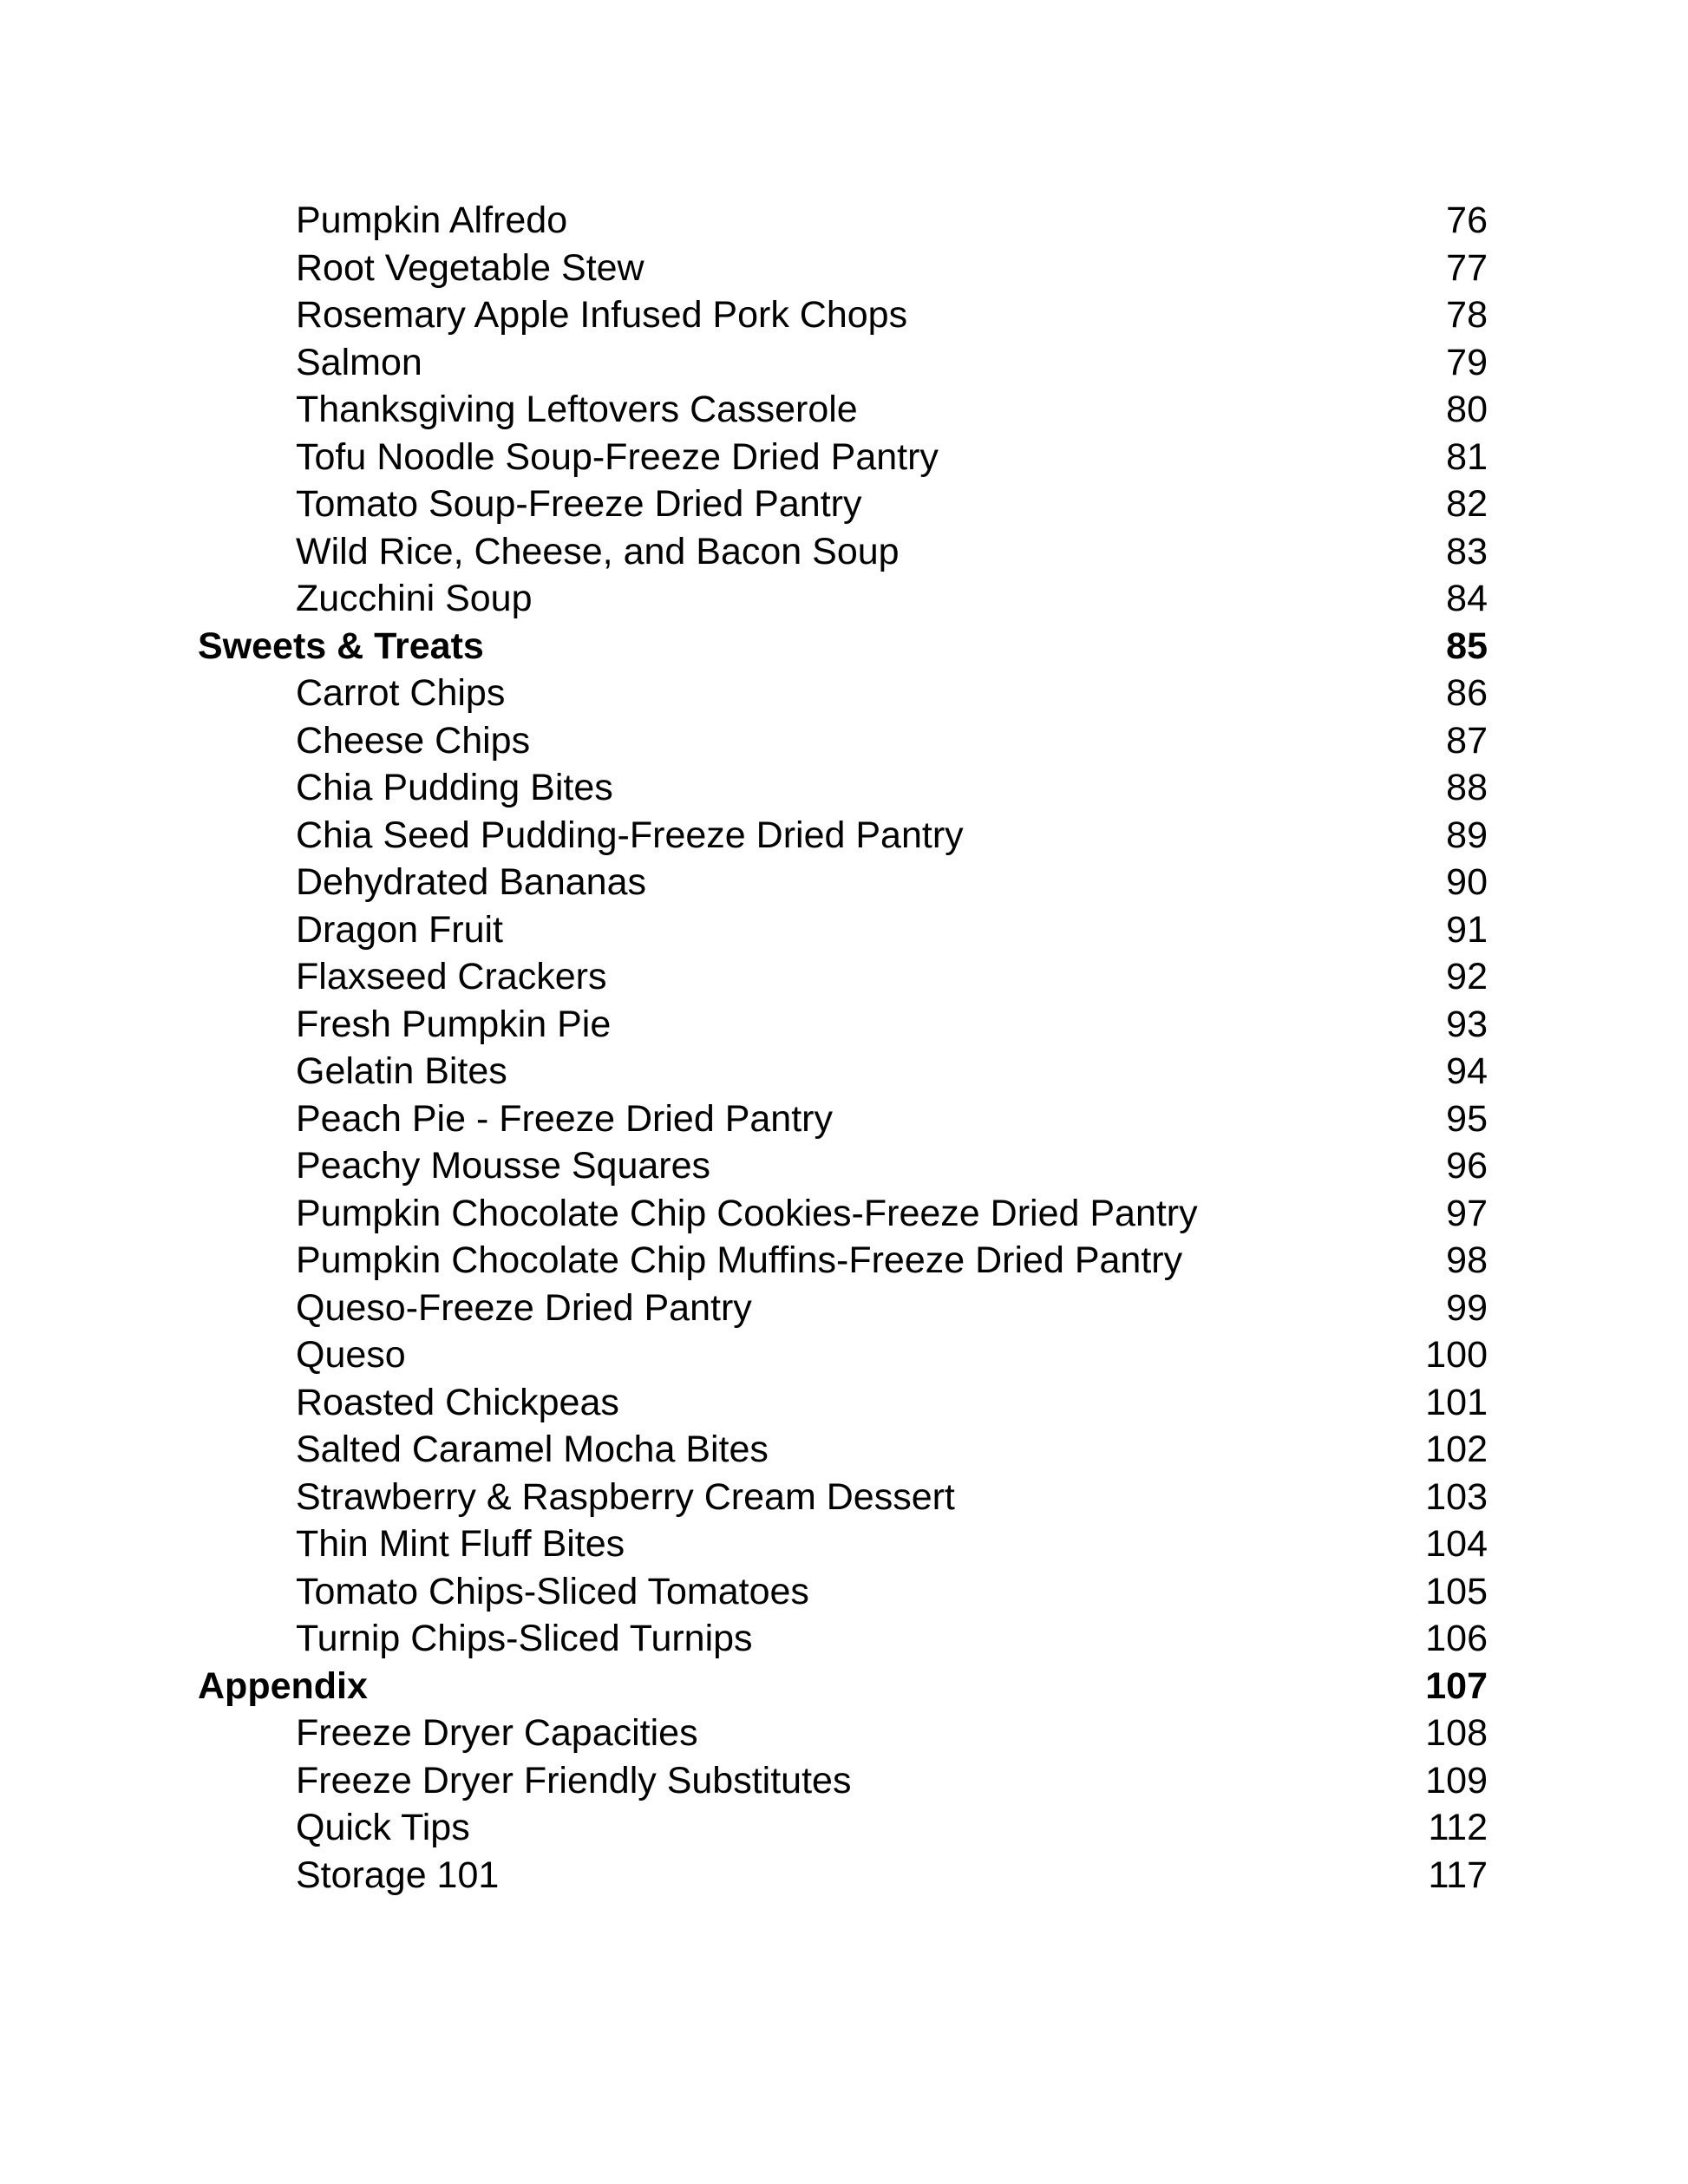  Describe the element at coordinates (744, 1544) in the screenshot. I see `toc-entry: Thin Mint Fluff Bites 104` at that location.